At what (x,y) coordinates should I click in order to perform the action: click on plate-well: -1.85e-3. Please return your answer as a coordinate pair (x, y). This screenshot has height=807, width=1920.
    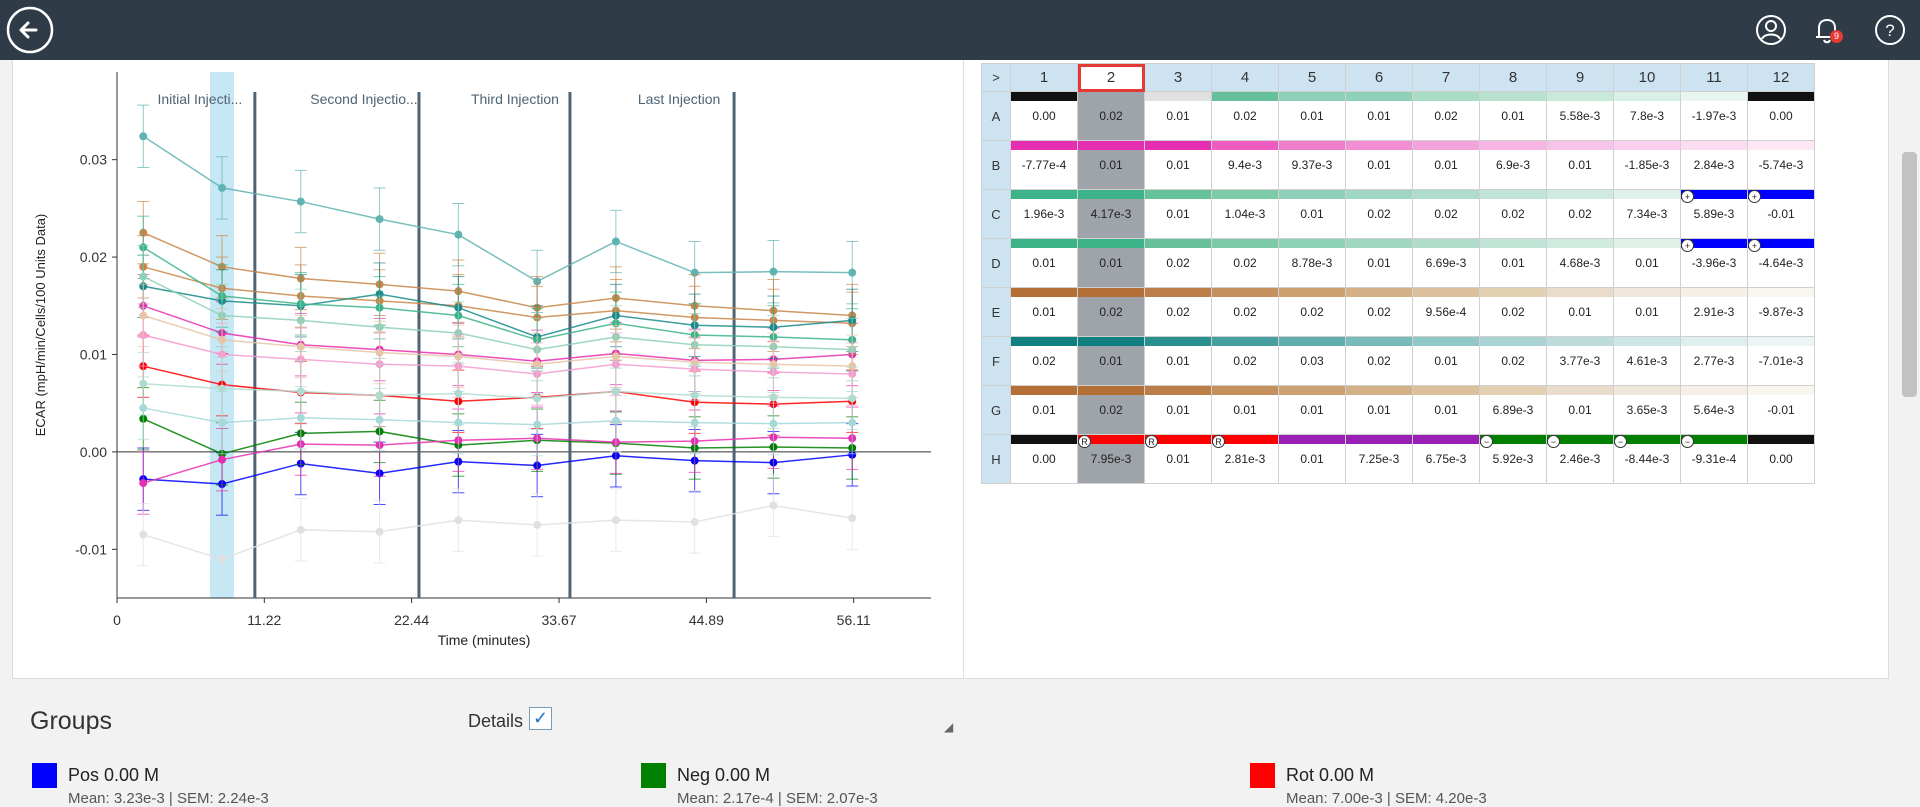
    Looking at the image, I should click on (1647, 165).